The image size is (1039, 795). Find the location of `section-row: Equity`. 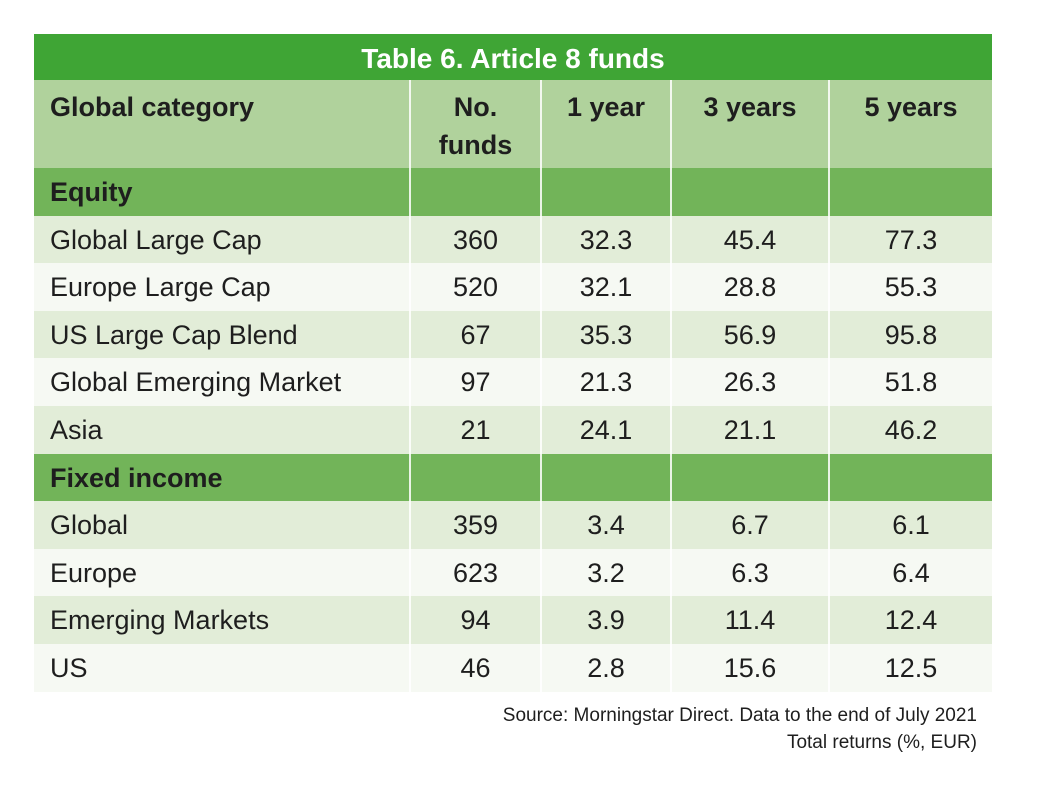

section-row: Equity is located at coordinates (513, 192).